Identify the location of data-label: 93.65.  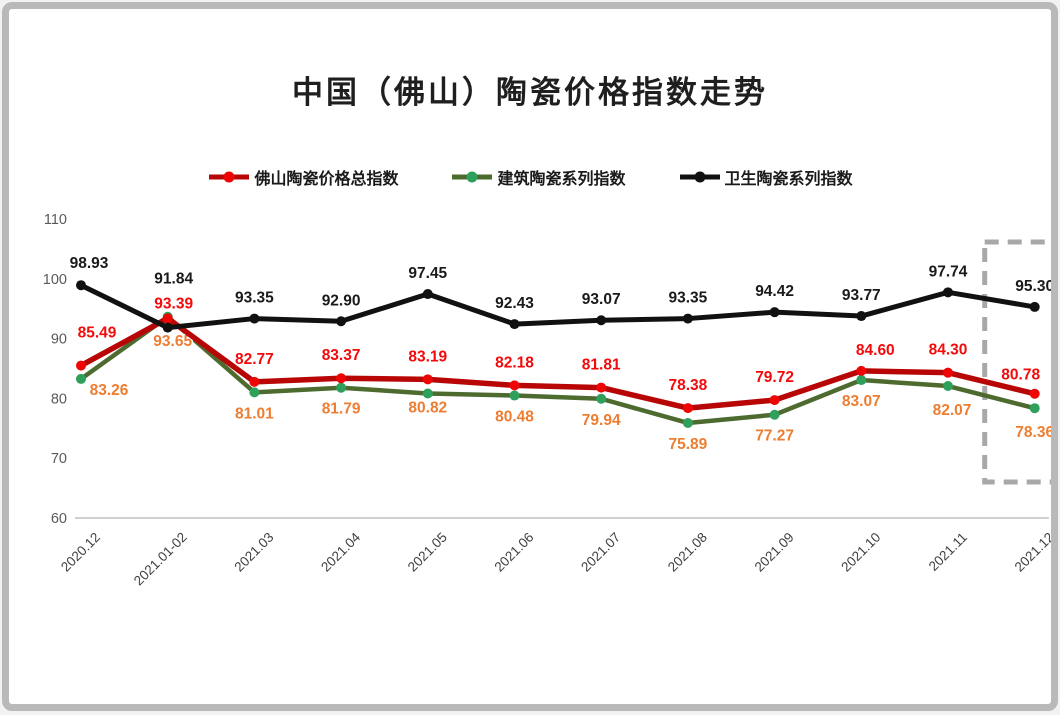
(172, 341).